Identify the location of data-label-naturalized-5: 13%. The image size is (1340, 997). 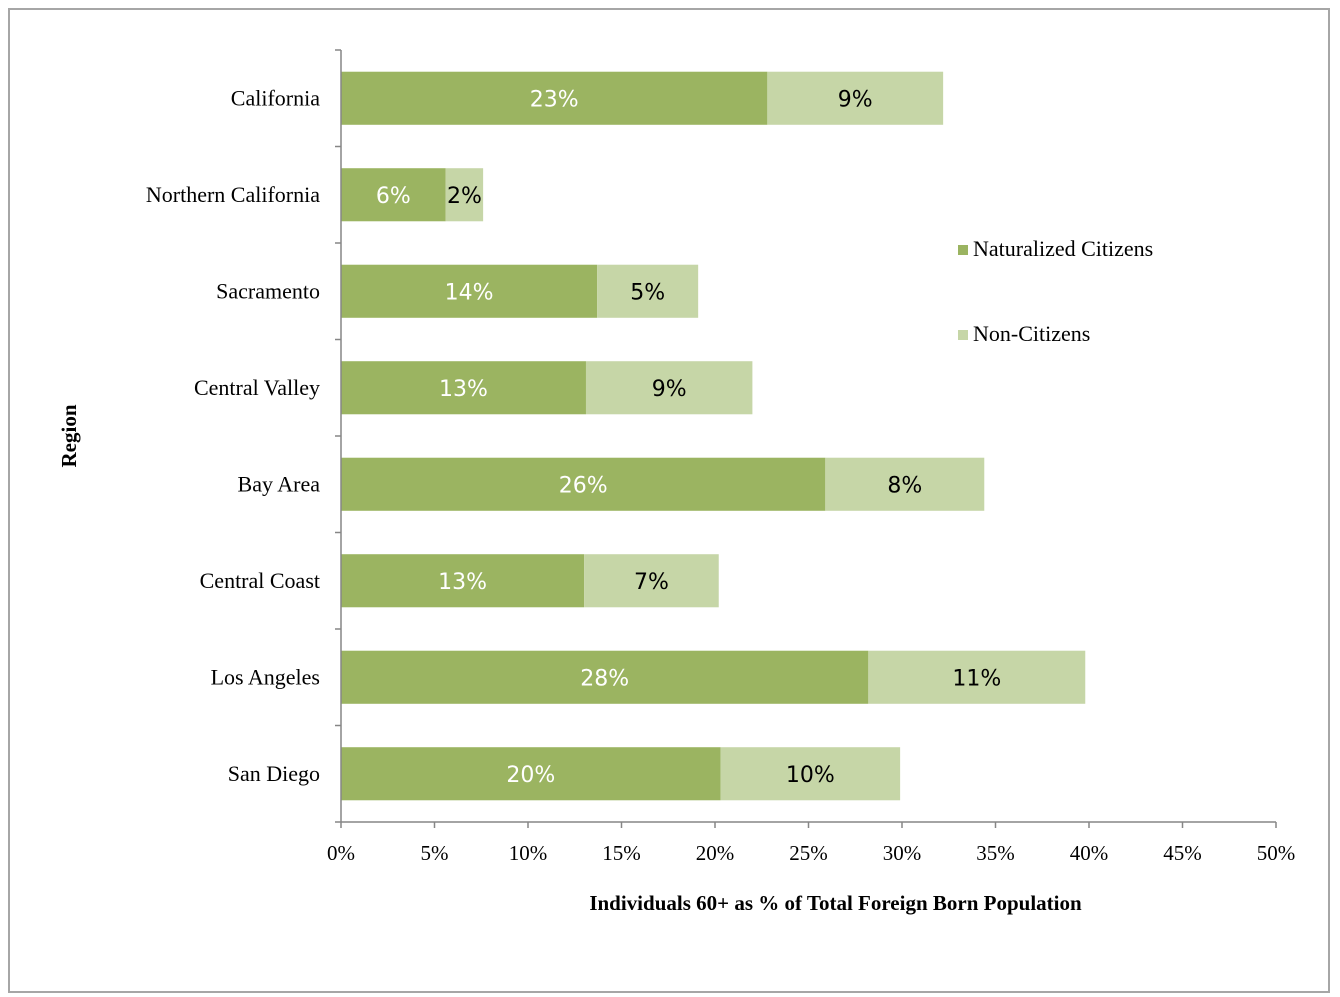
(462, 582).